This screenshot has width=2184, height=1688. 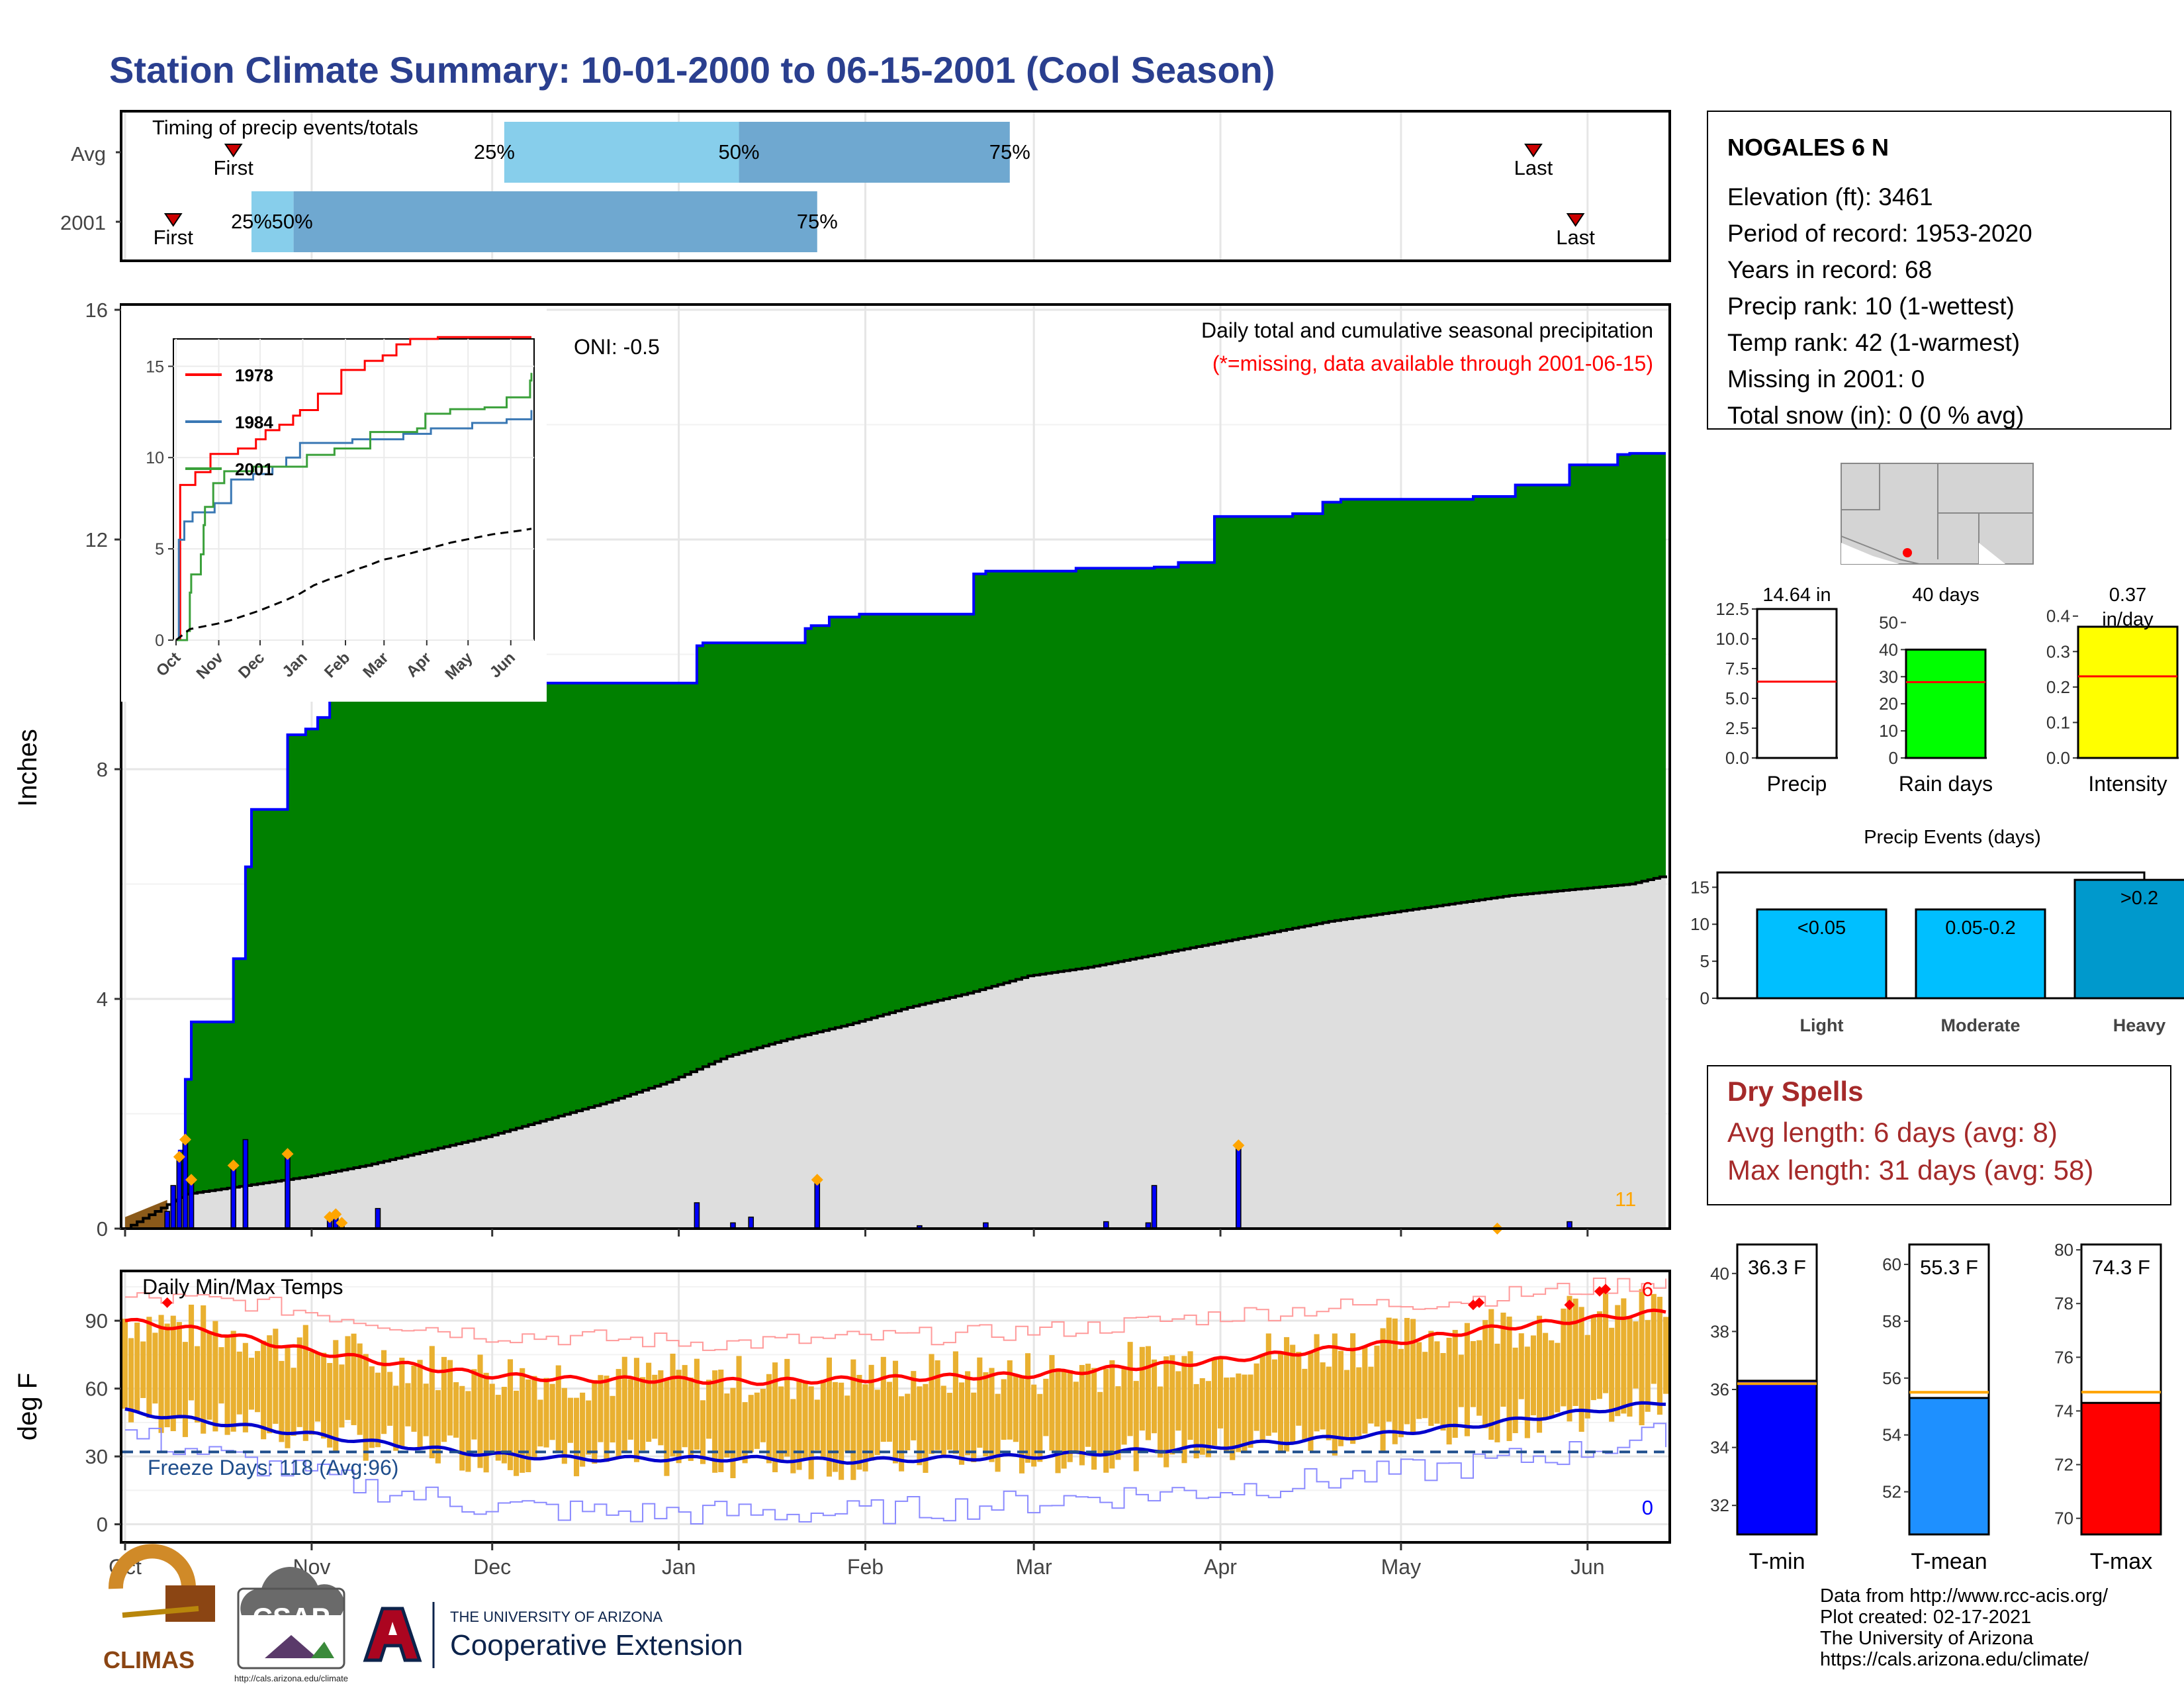 What do you see at coordinates (1606, 1289) in the screenshot?
I see `record-high-marker` at bounding box center [1606, 1289].